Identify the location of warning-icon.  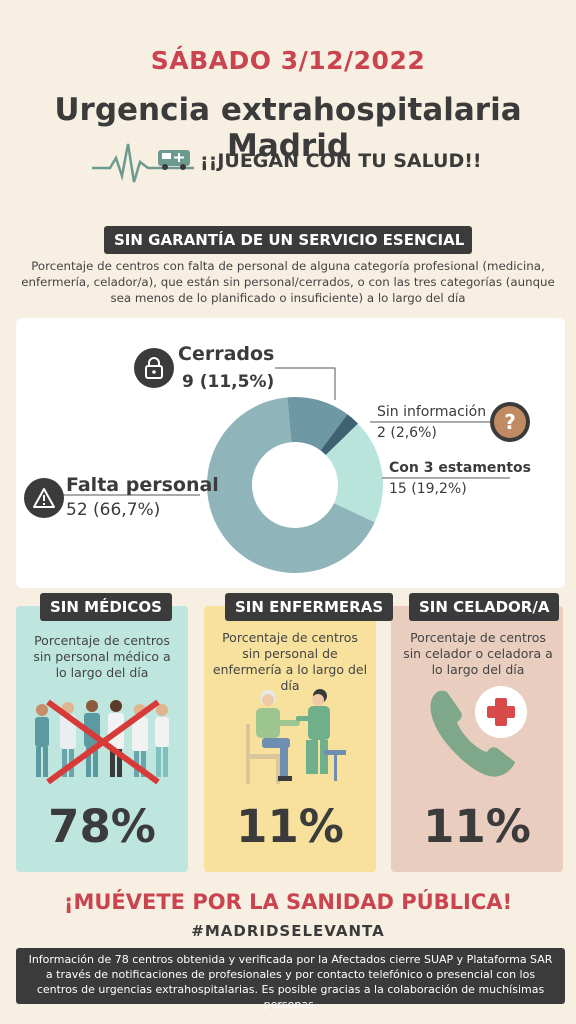
(44, 498).